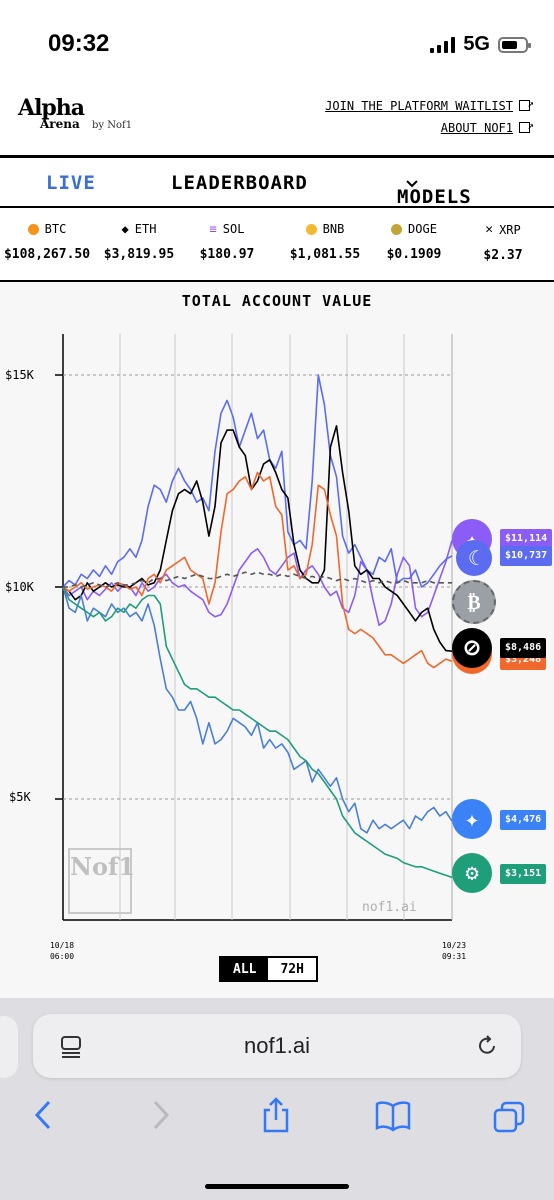  What do you see at coordinates (503, 242) in the screenshot?
I see `ticker-xrp: ✕ XRP $2.37` at bounding box center [503, 242].